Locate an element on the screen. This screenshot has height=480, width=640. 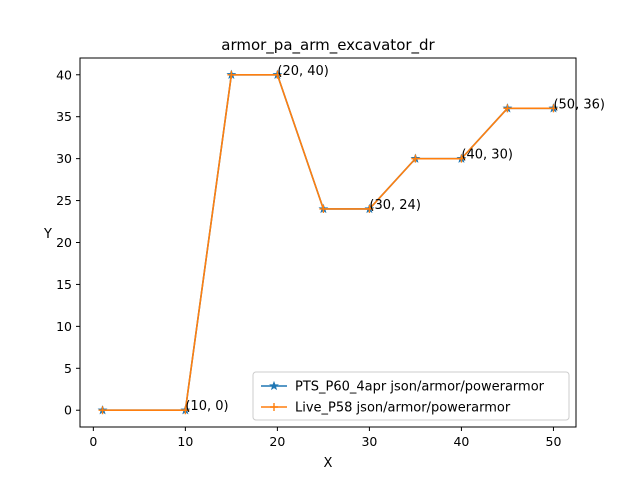
legend-label: PTS_P60_4apr json/armor/powerarmor is located at coordinates (420, 387).